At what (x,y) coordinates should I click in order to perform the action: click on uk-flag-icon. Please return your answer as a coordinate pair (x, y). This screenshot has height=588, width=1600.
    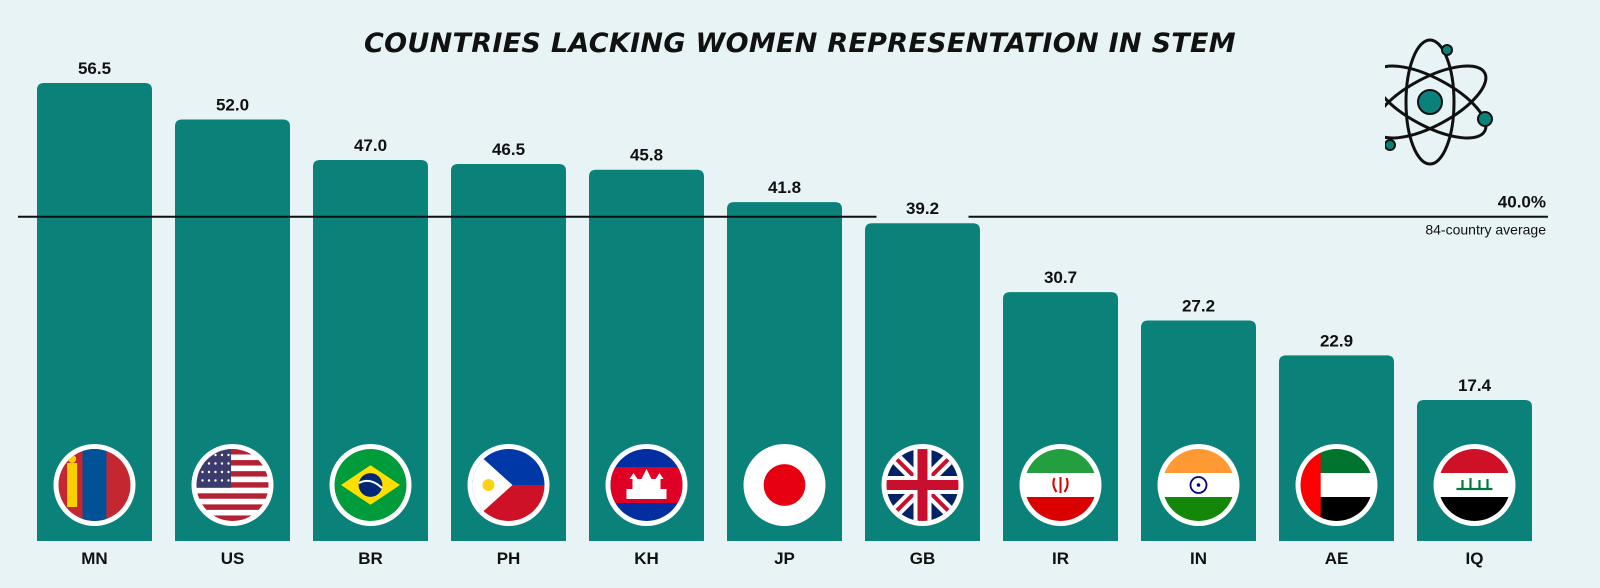
    Looking at the image, I should click on (922, 485).